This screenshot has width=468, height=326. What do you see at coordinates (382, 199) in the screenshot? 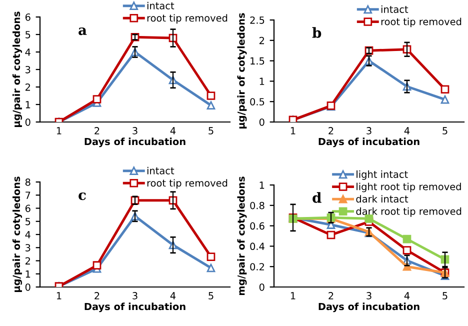
I see `legend-label: dark intact` at bounding box center [382, 199].